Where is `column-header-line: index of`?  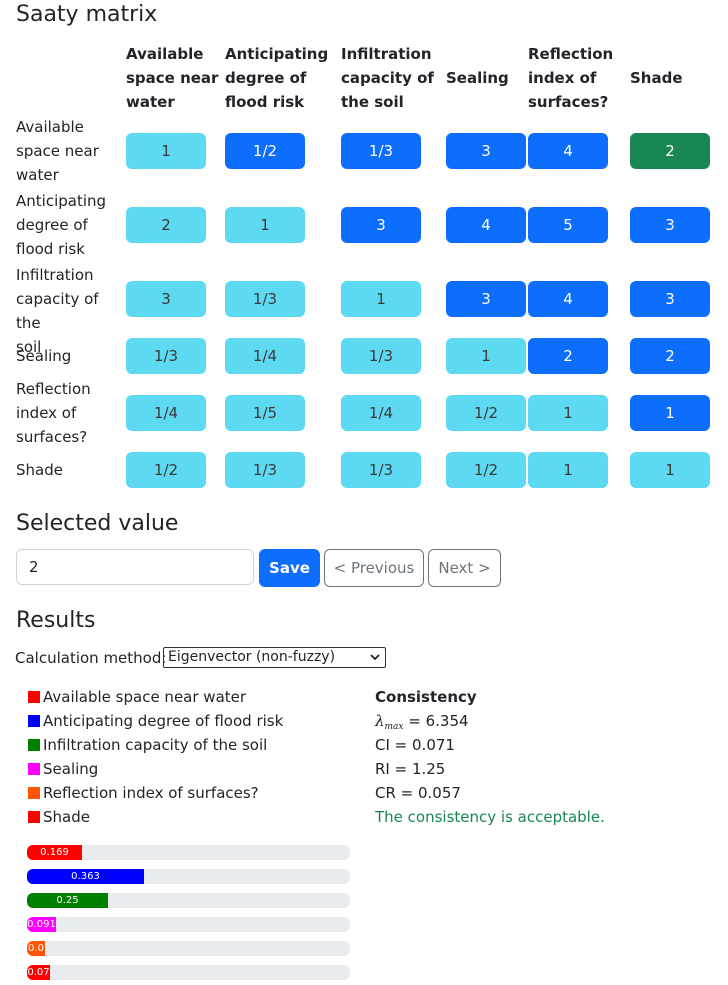
column-header-line: index of is located at coordinates (562, 78).